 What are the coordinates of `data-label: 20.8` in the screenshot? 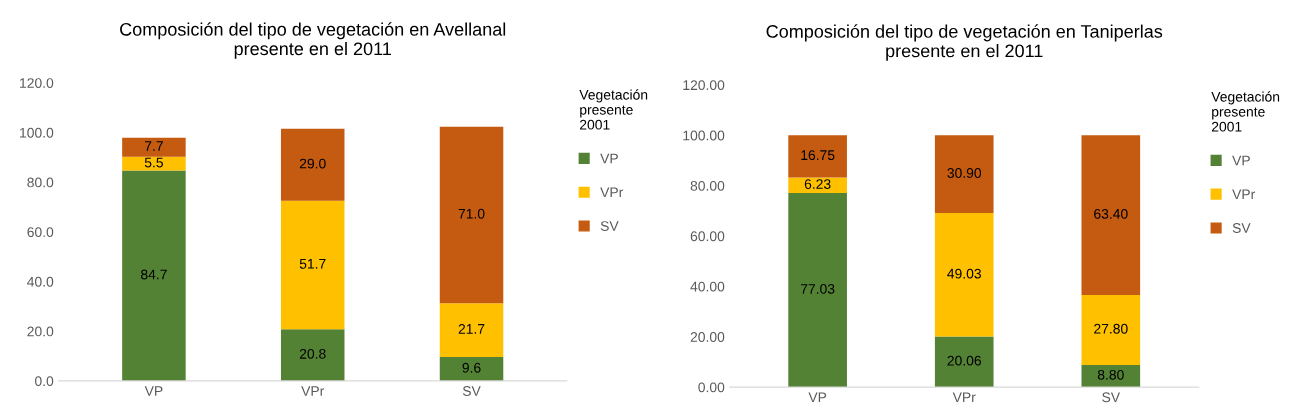 It's located at (312, 353).